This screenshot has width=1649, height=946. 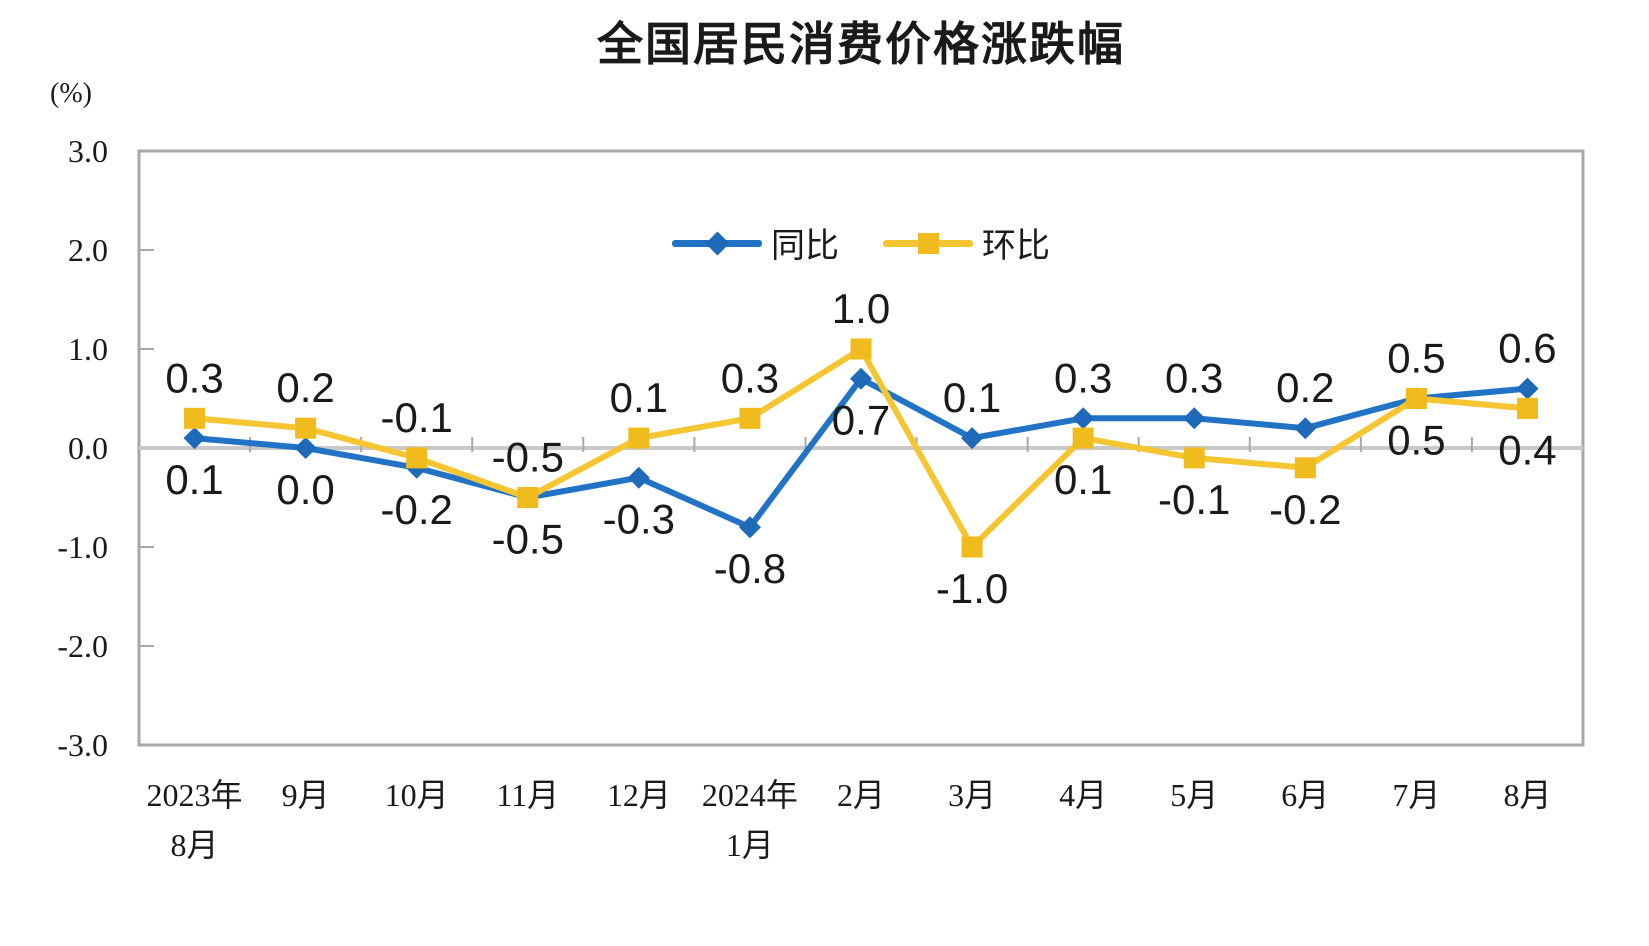 What do you see at coordinates (861, 349) in the screenshot?
I see `data-point-环比-6` at bounding box center [861, 349].